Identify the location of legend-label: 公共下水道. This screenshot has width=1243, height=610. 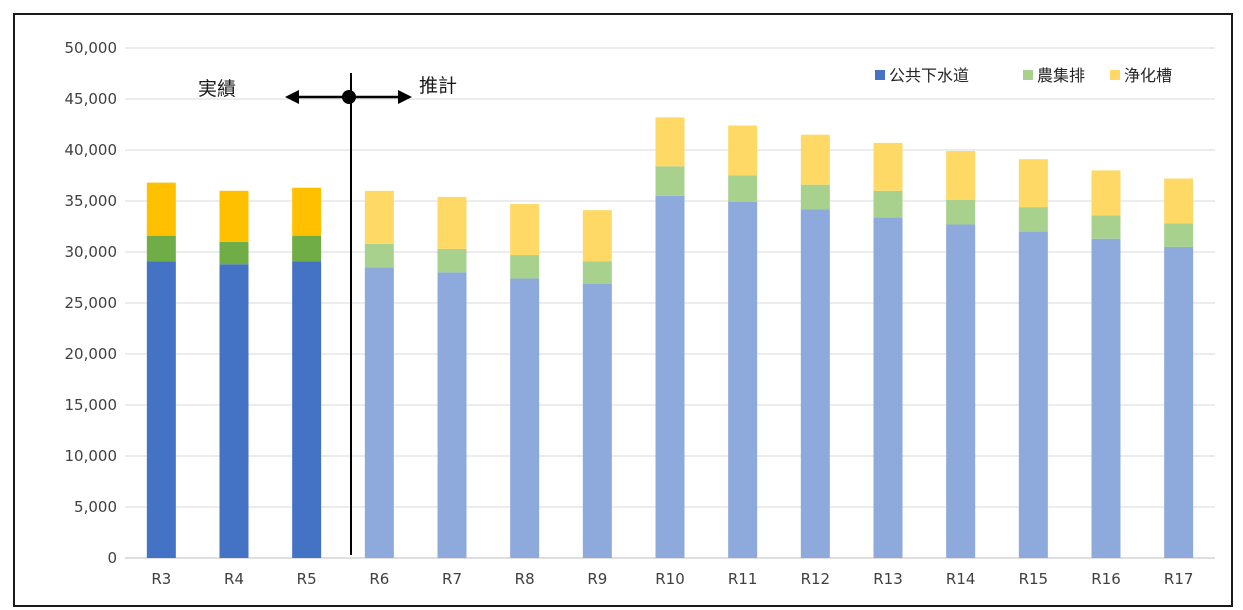
(929, 75).